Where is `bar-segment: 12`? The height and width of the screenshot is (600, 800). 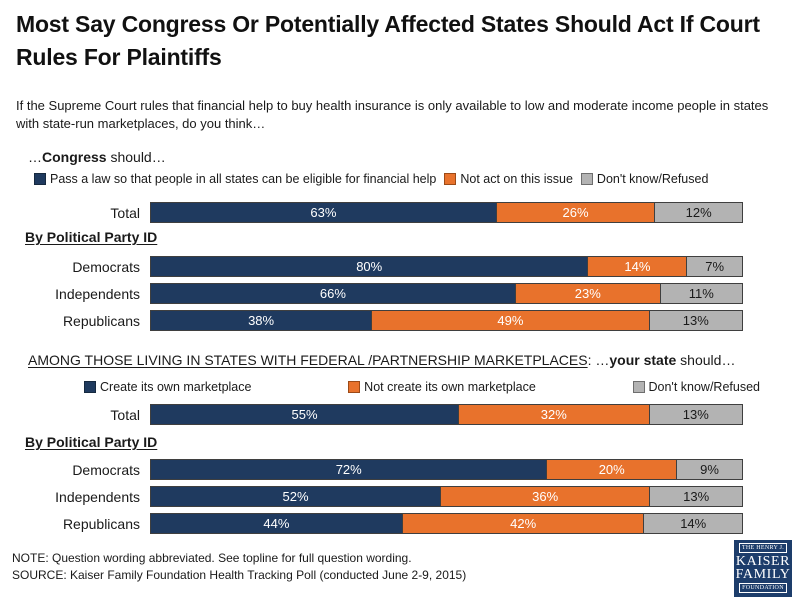
bar-segment: 12 is located at coordinates (698, 212).